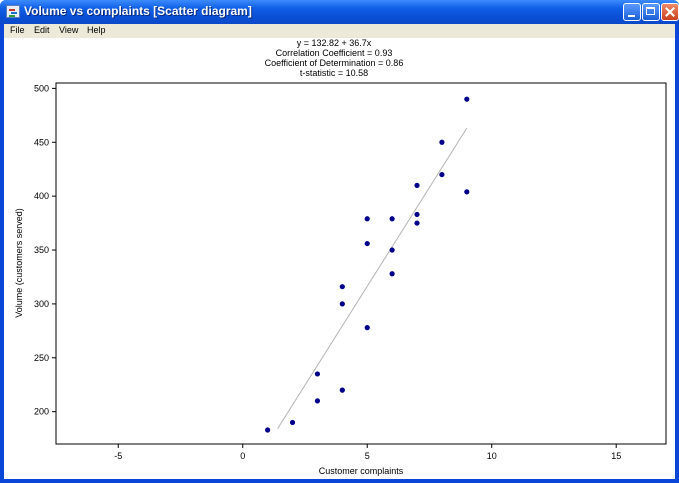 The width and height of the screenshot is (679, 483). Describe the element at coordinates (41, 358) in the screenshot. I see `y-tick-label: 250` at that location.